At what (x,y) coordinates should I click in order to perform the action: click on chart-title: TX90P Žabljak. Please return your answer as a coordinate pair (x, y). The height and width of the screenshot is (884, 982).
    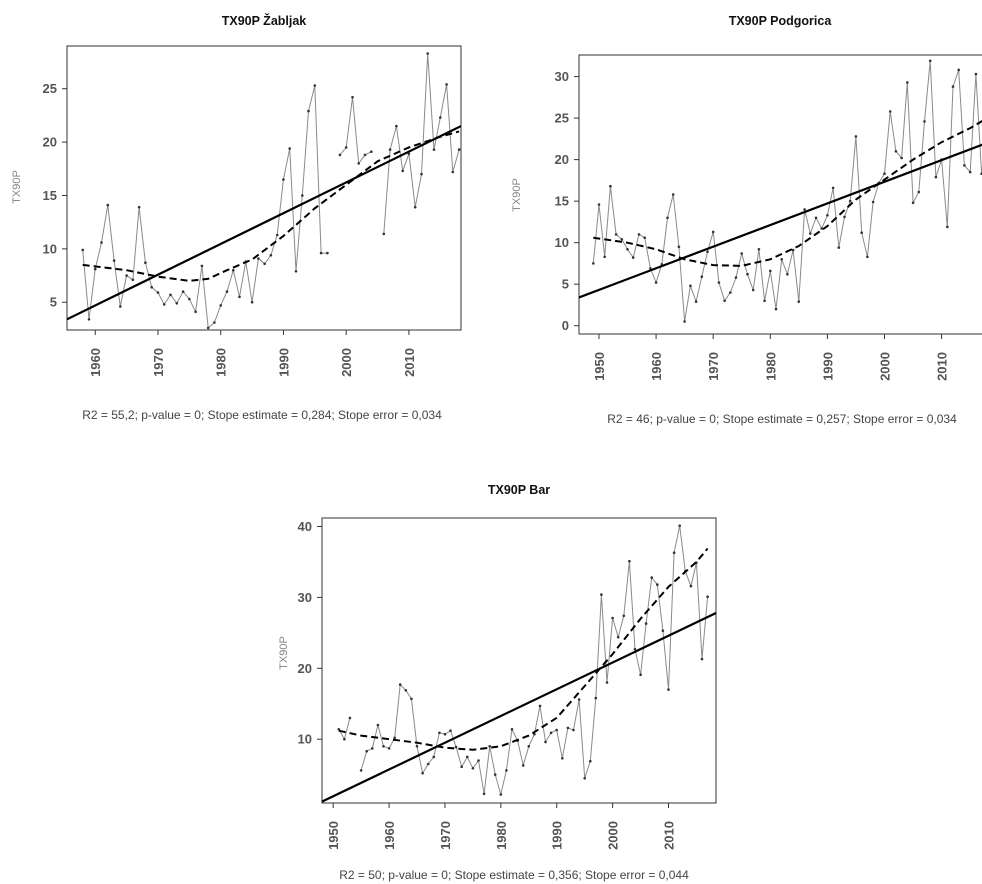
    Looking at the image, I should click on (264, 20).